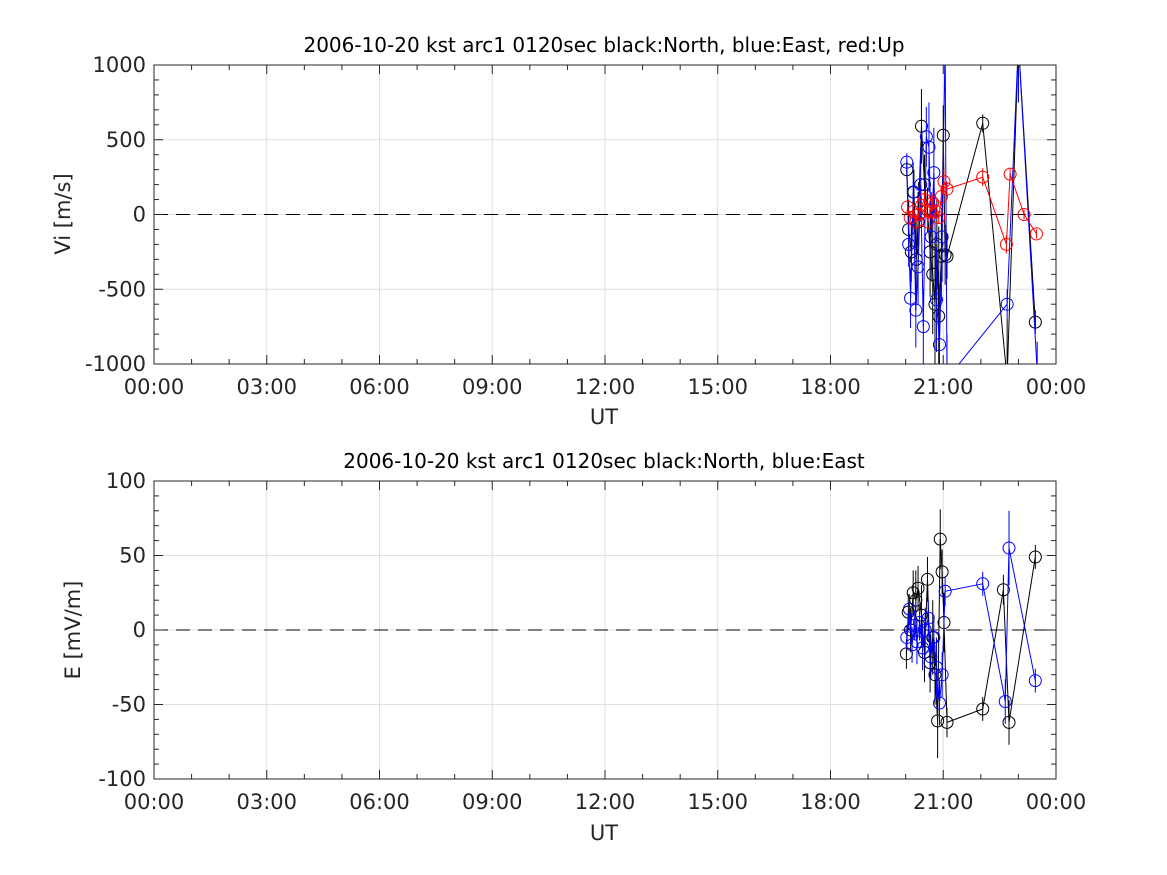  I want to click on series-line, so click(971, 214).